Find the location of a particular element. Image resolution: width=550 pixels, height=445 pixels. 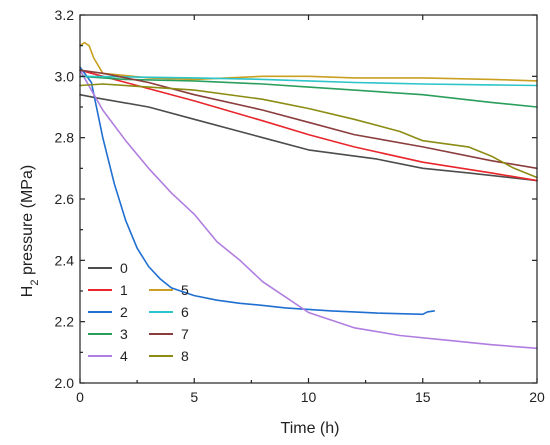

y-tick-label: 2.4 is located at coordinates (65, 260).